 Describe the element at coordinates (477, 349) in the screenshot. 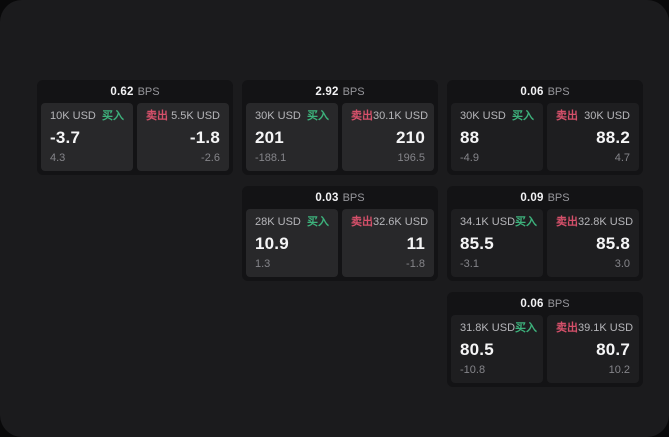

I see `buy-price: 80.5` at that location.